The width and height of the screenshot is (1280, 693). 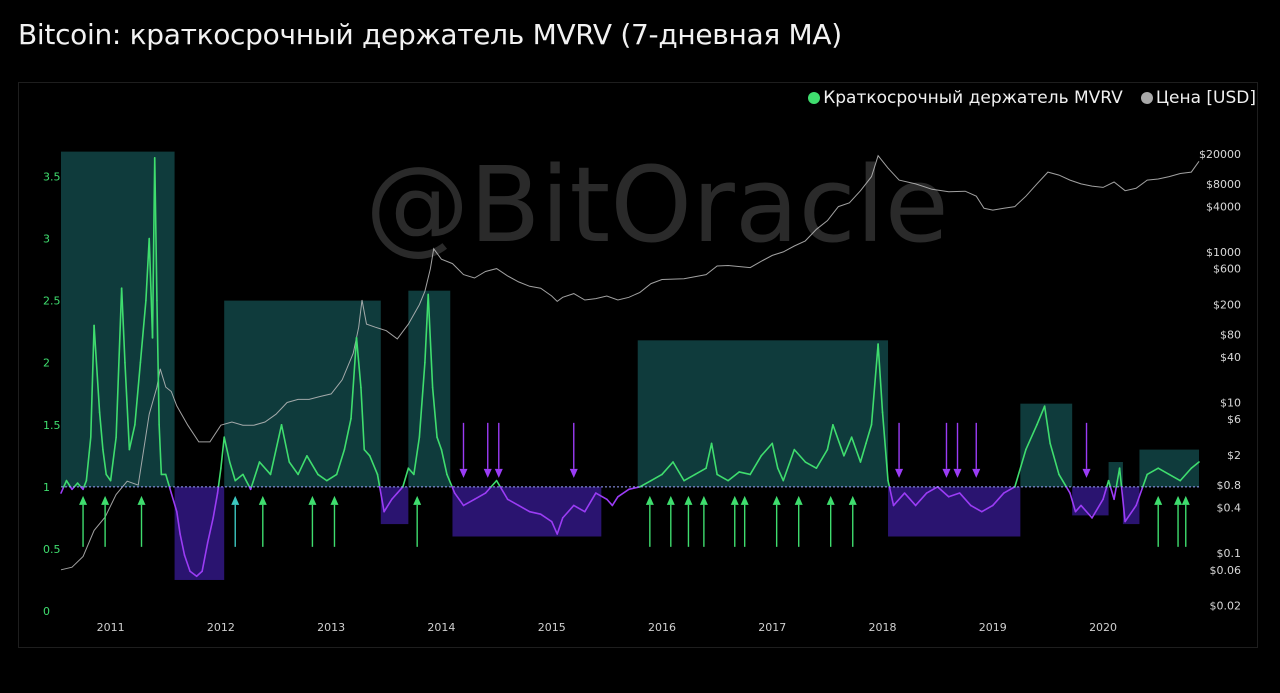 I want to click on legend-item-price: Цена [USD], so click(x=1198, y=98).